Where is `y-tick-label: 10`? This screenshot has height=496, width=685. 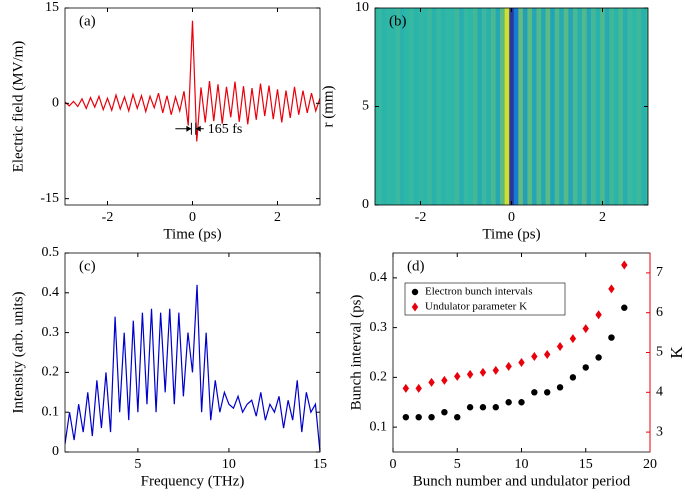 y-tick-label: 10 is located at coordinates (362, 7).